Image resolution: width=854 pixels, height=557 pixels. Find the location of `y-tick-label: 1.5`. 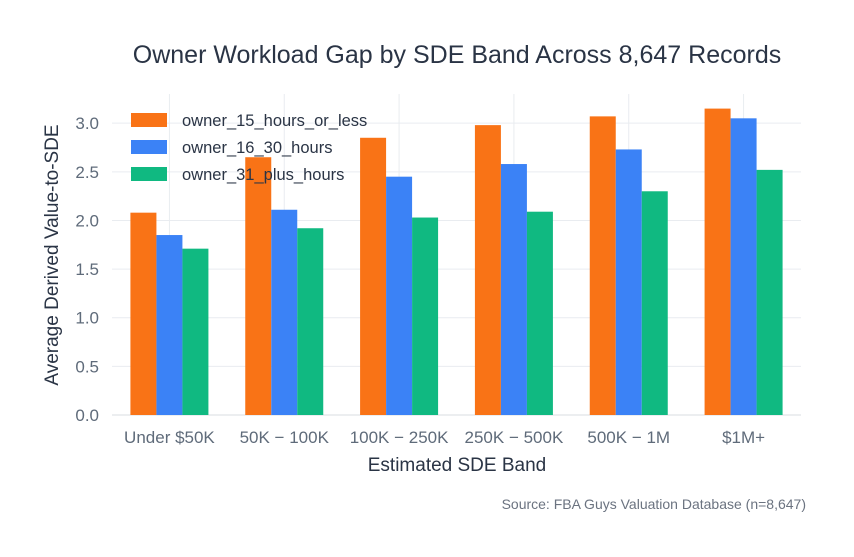

y-tick-label: 1.5 is located at coordinates (87, 269).